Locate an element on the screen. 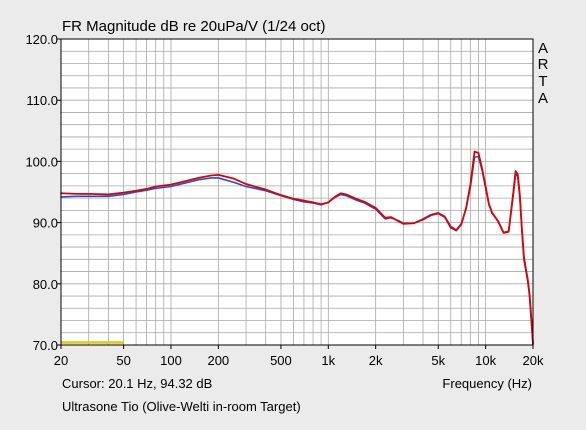  x-axis-ticks: 20 50 100 200 500 1k 2k 5k 10k 20k is located at coordinates (299, 356).